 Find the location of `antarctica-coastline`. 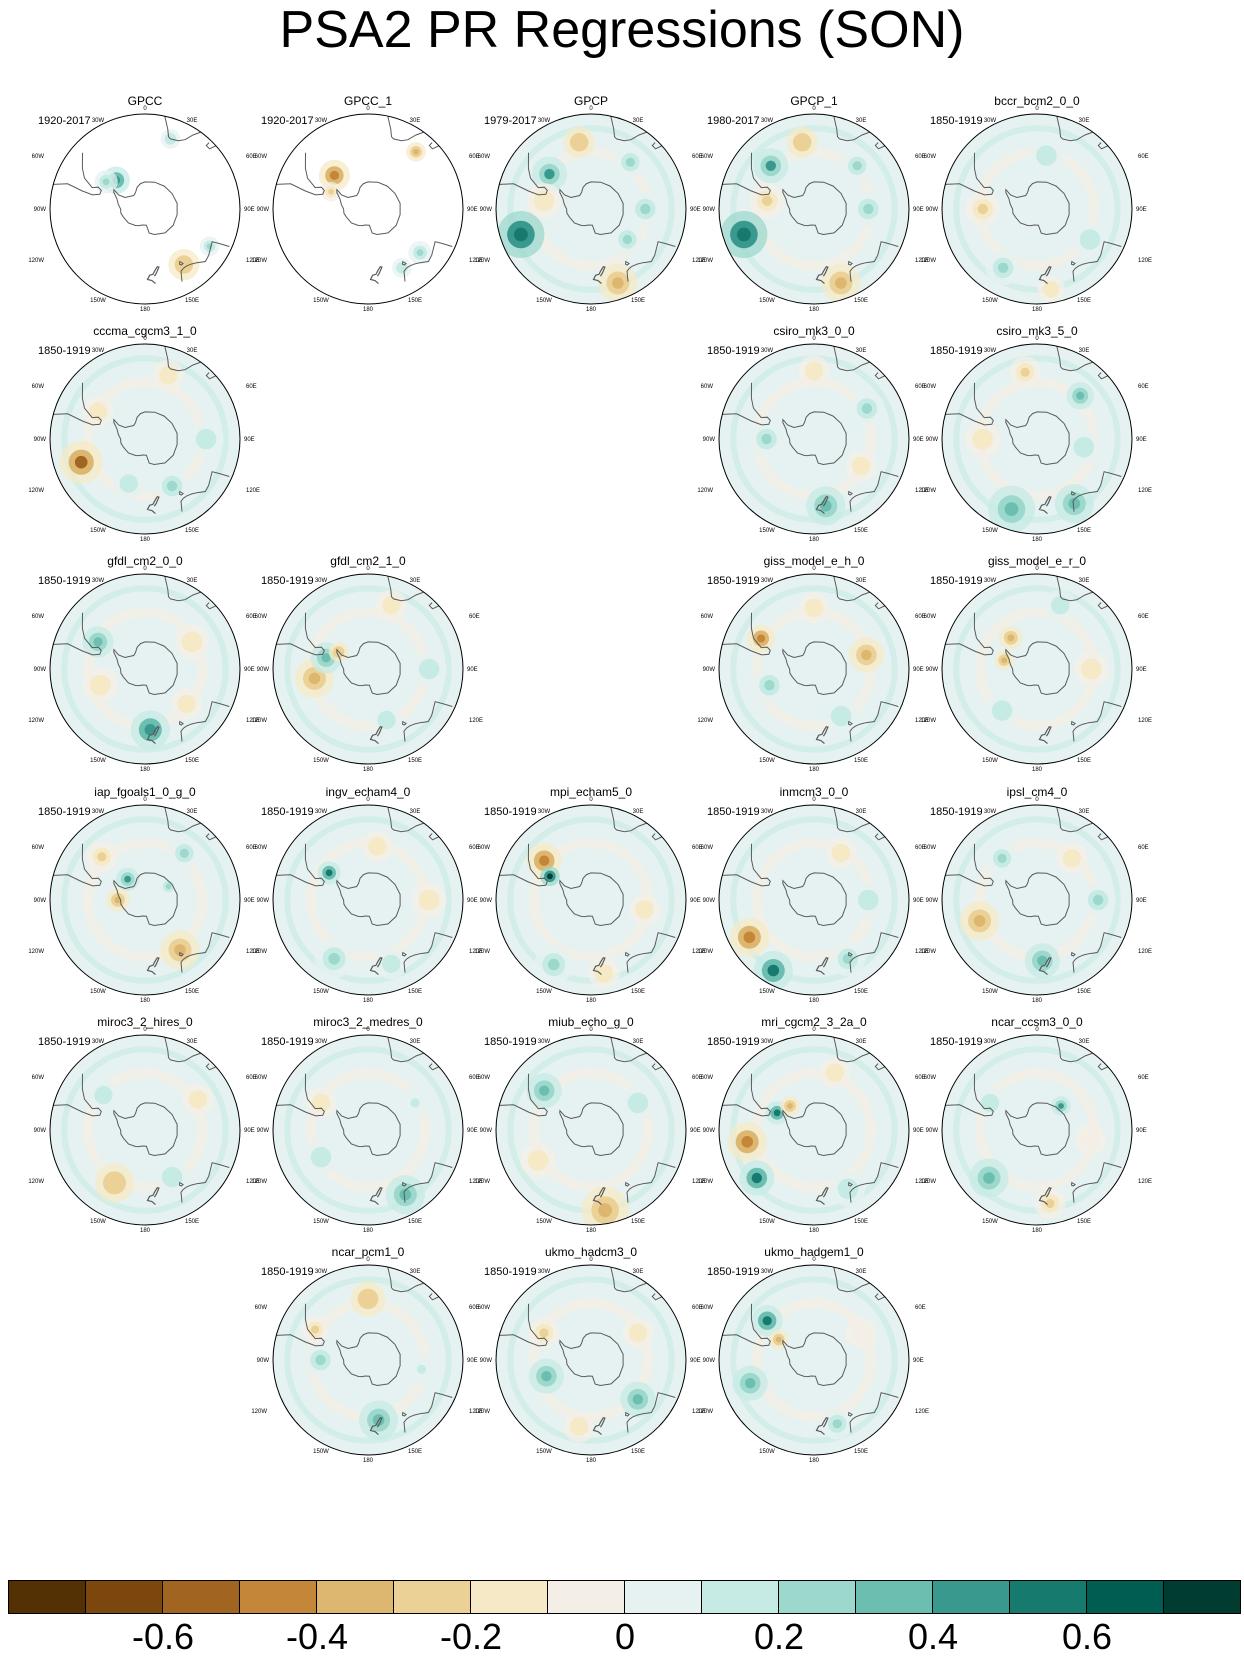

antarctica-coastline is located at coordinates (1037, 899).